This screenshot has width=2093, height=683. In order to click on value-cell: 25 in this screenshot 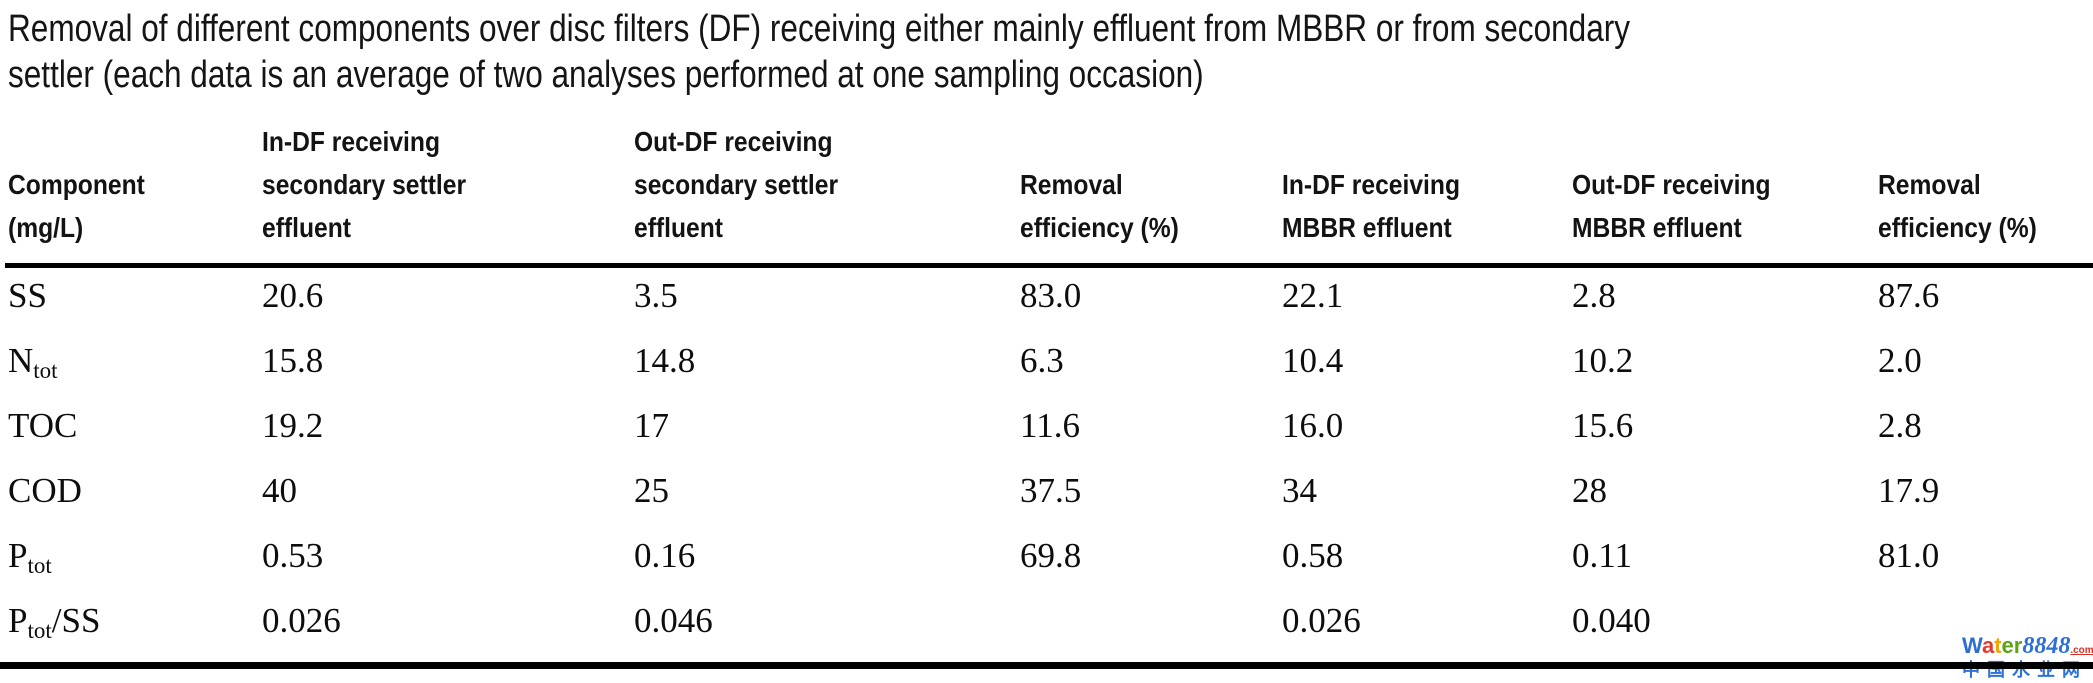, I will do `click(651, 490)`.